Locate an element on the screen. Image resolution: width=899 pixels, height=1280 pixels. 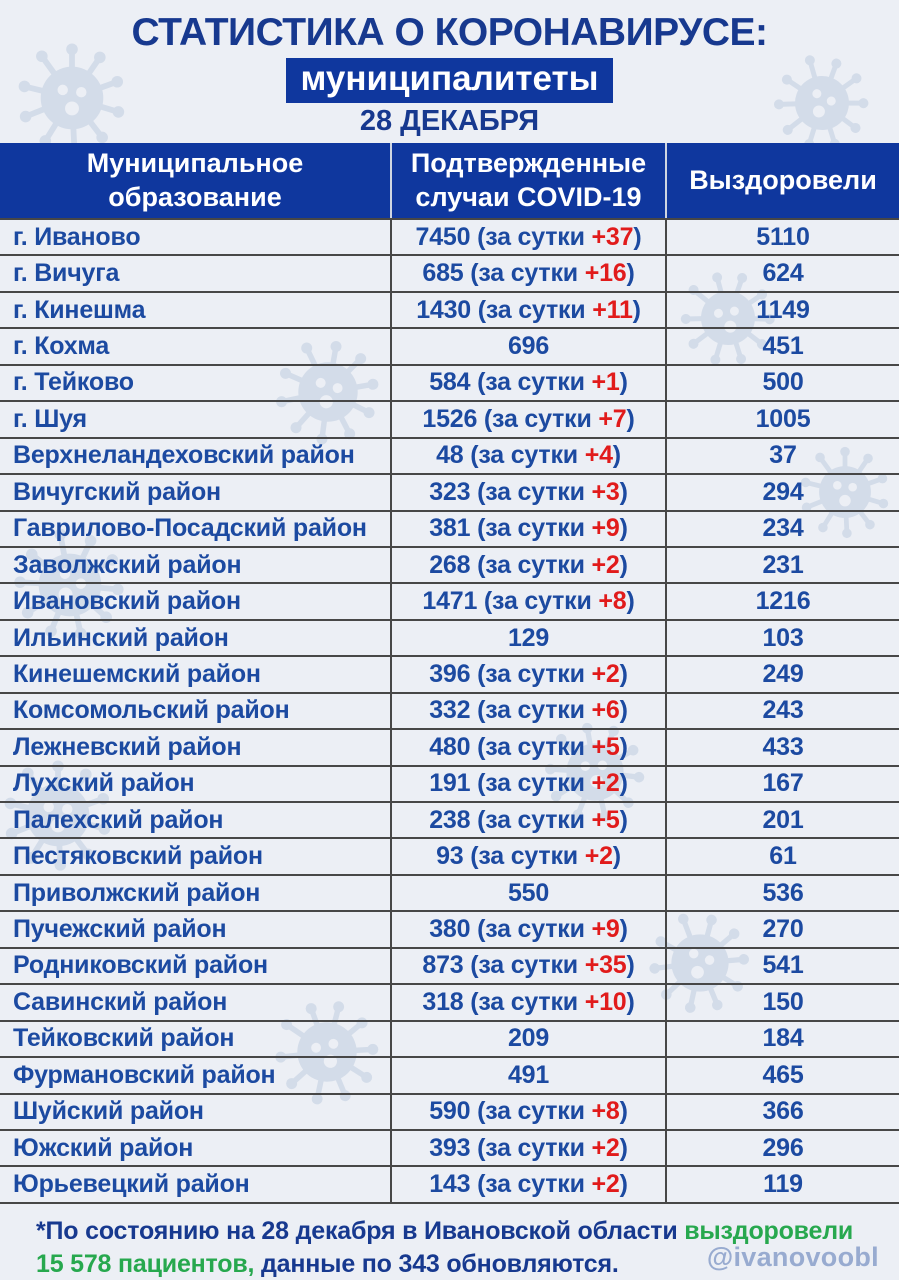
confirmed-cell: 129 is located at coordinates (527, 638).